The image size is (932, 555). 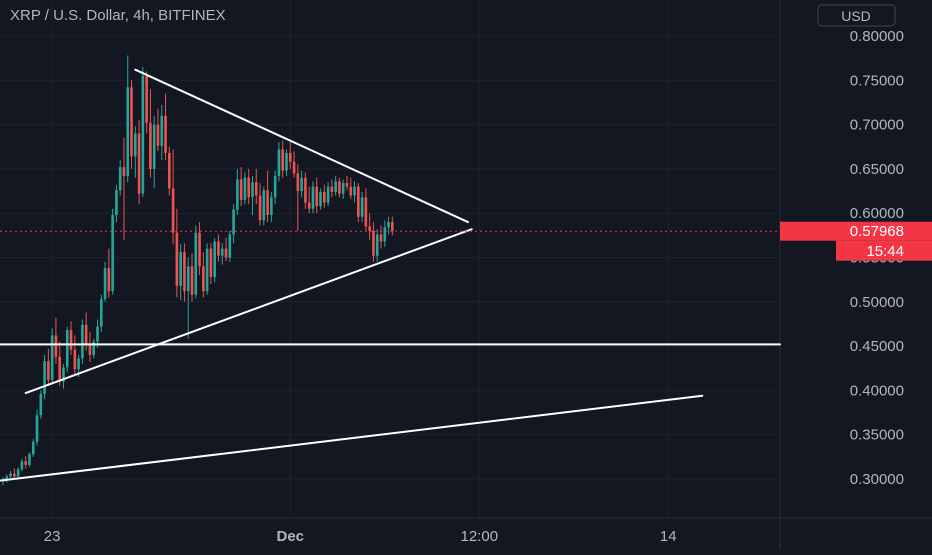 I want to click on y-tick-label: 0.70000, so click(x=877, y=125).